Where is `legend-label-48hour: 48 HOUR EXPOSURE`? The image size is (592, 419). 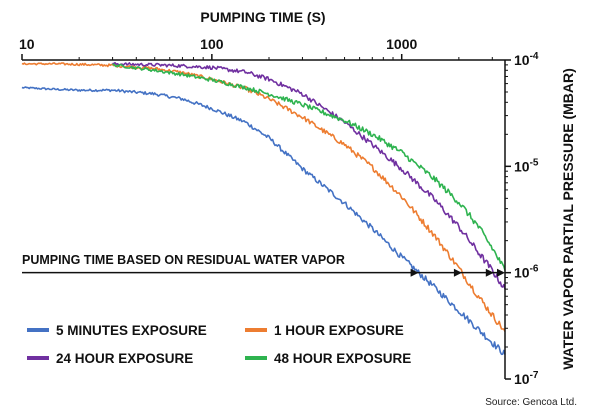 legend-label-48hour: 48 HOUR EXPOSURE is located at coordinates (342, 358).